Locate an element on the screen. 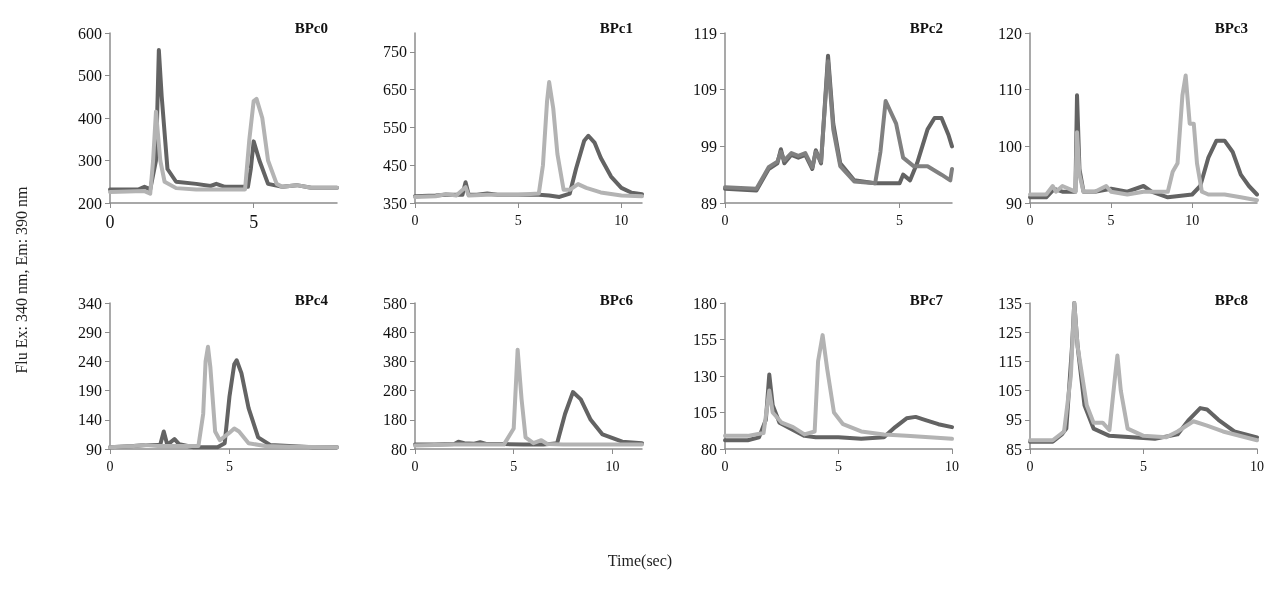 Image resolution: width=1279 pixels, height=590 pixels. y-tick-label: 290 is located at coordinates (90, 332).